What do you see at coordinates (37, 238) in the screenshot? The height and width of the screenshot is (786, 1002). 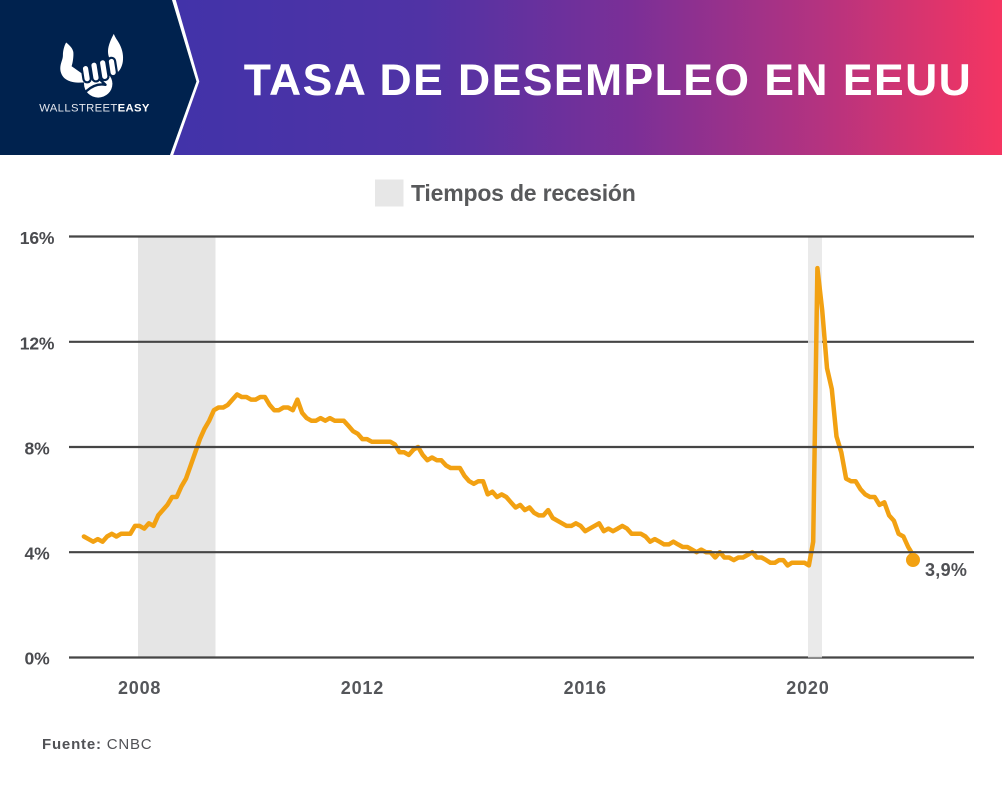 I see `svg-text: 16%` at bounding box center [37, 238].